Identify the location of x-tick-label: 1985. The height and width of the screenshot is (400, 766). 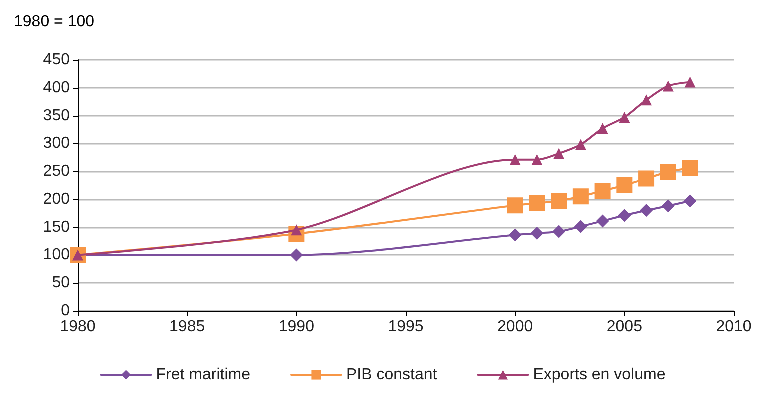
(188, 327).